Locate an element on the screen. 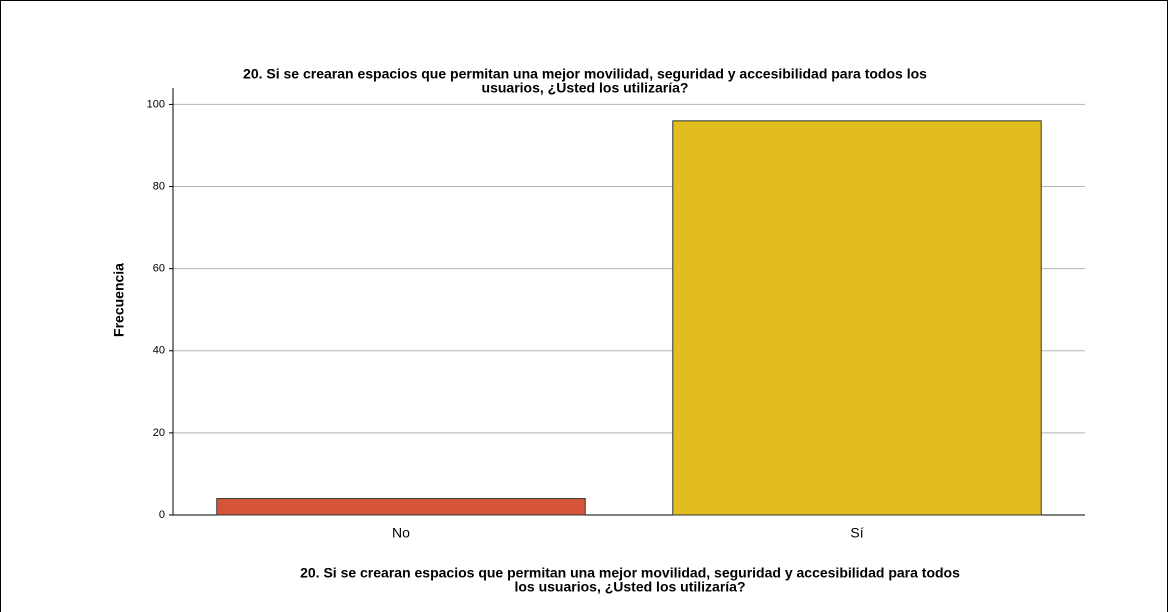  x-tick-label: Sí is located at coordinates (856, 533).